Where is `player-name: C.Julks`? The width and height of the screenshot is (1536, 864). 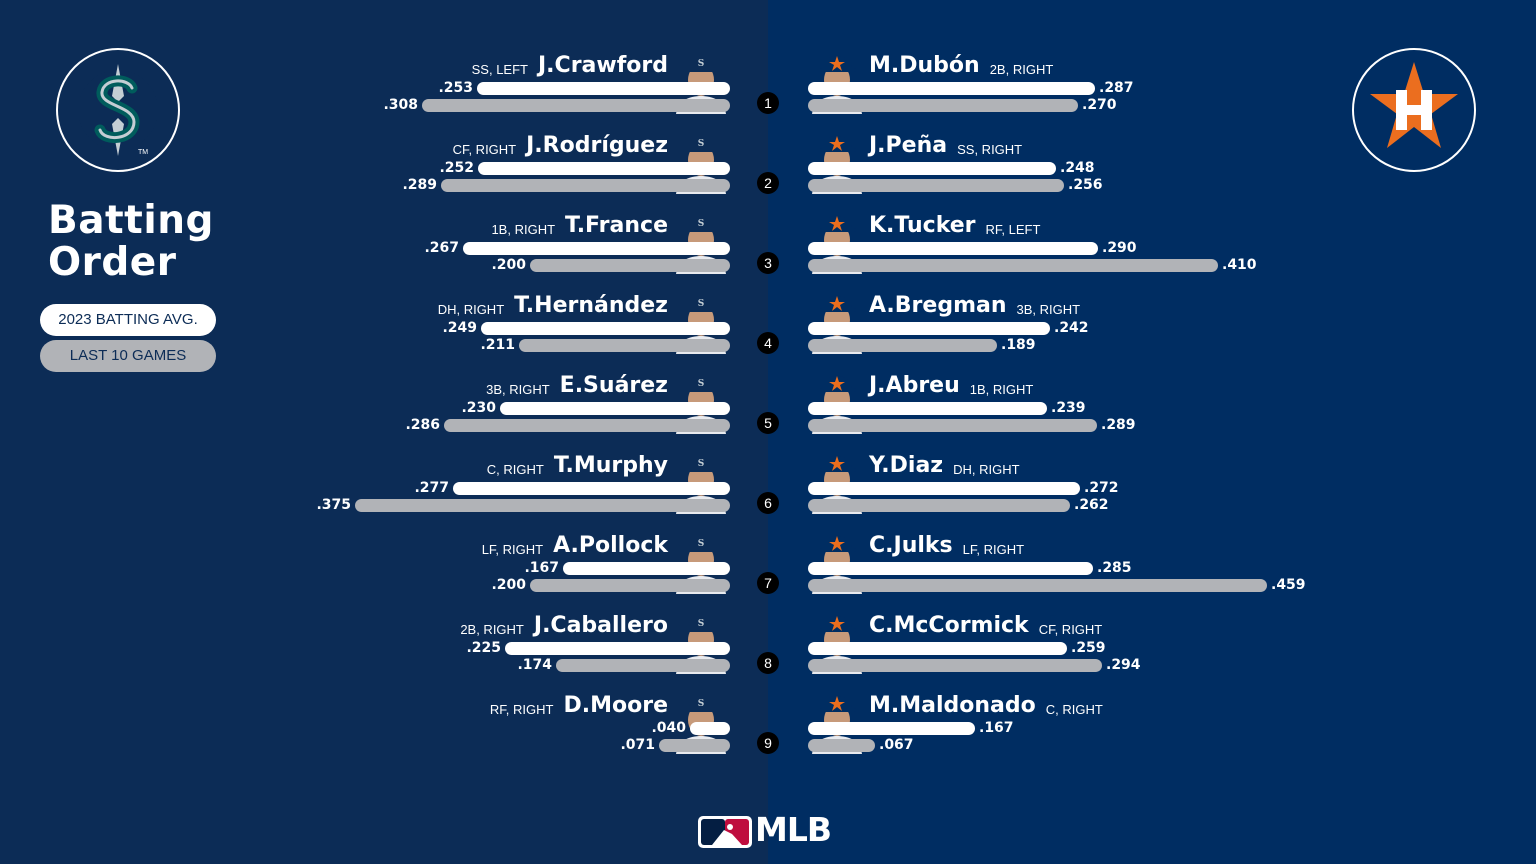
player-name: C.Julks is located at coordinates (911, 545).